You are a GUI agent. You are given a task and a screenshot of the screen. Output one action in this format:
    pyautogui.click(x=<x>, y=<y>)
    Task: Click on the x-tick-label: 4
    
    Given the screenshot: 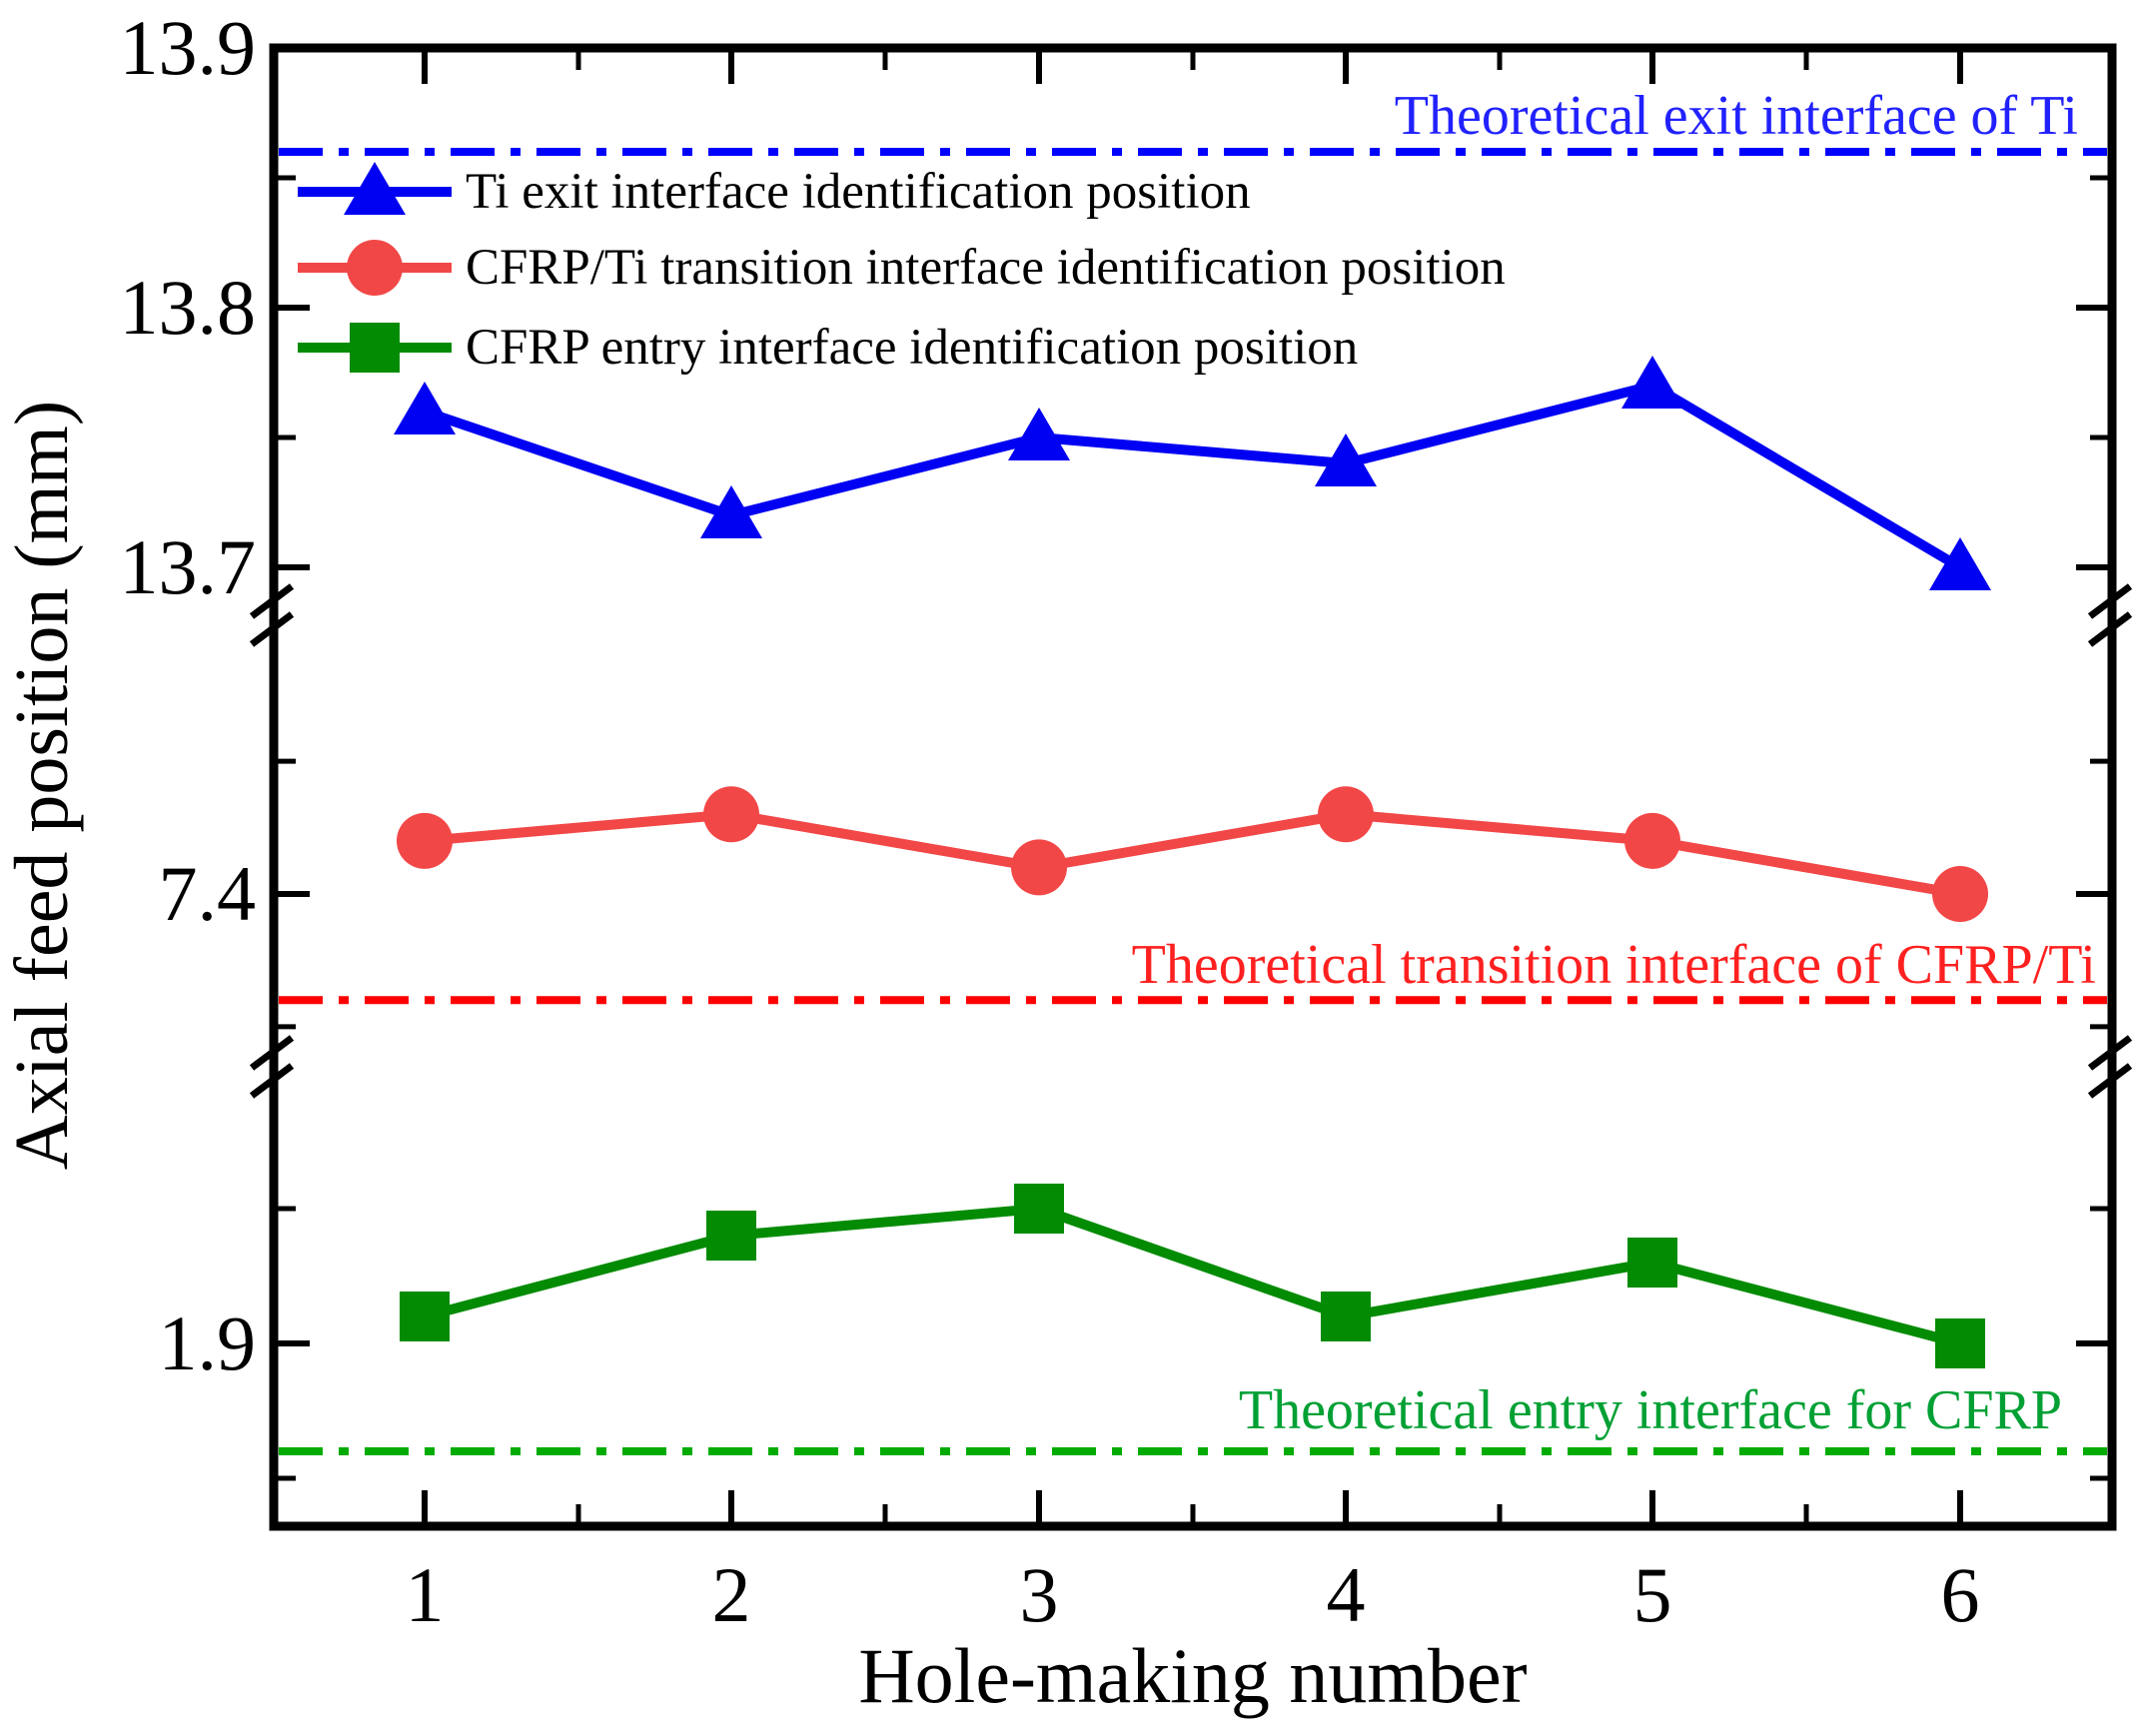 What is the action you would take?
    pyautogui.click(x=1346, y=1594)
    